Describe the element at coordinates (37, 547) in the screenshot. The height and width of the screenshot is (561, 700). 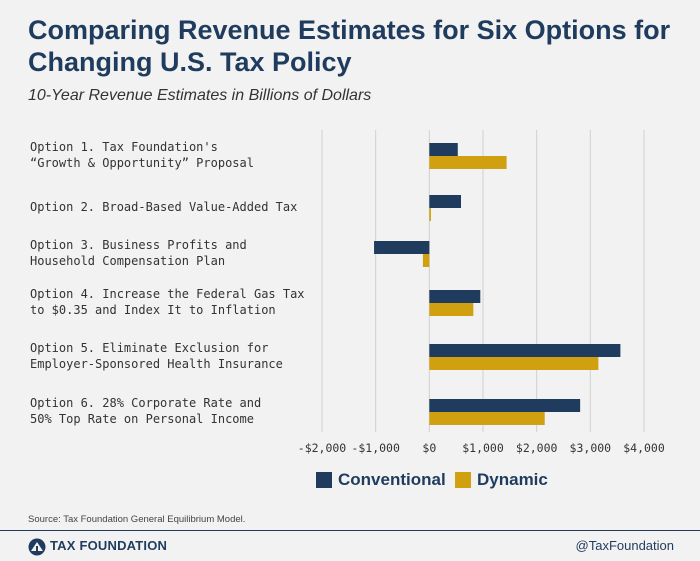
I see `tax-foundation-logo-icon` at that location.